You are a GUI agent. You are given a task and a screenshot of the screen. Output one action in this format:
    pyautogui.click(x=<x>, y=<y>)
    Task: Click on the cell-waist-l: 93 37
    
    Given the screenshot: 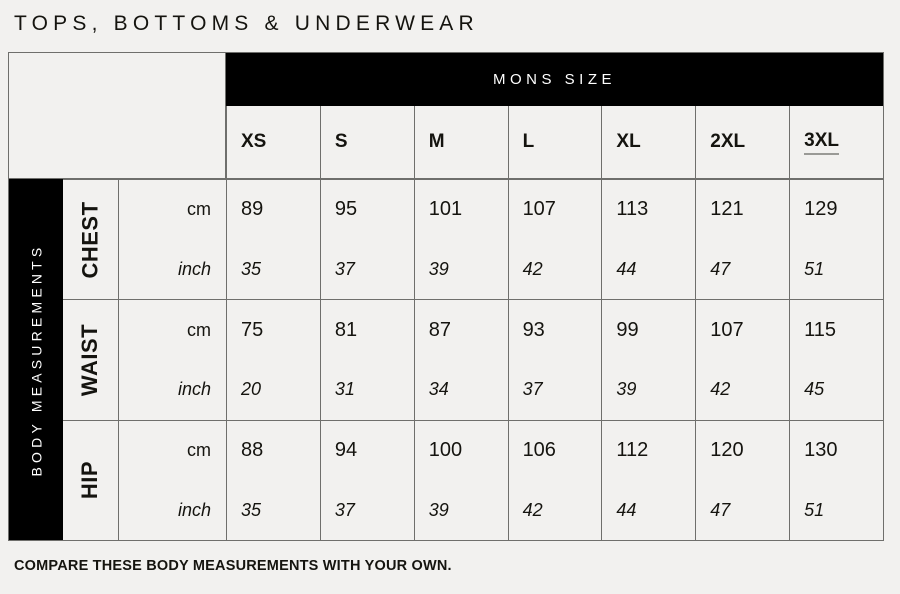 What is the action you would take?
    pyautogui.click(x=554, y=359)
    